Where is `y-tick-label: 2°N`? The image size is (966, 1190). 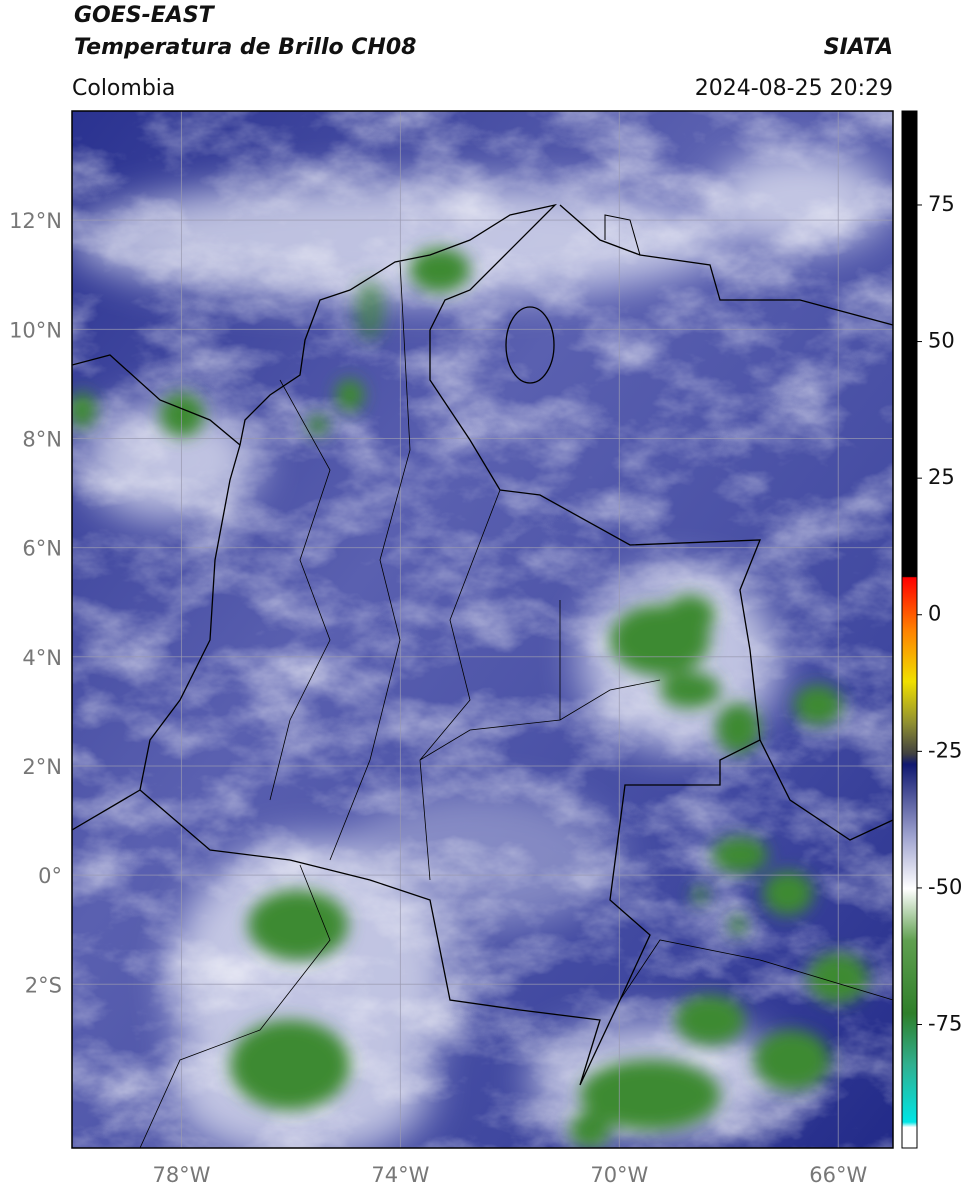
y-tick-label: 2°N is located at coordinates (42, 767).